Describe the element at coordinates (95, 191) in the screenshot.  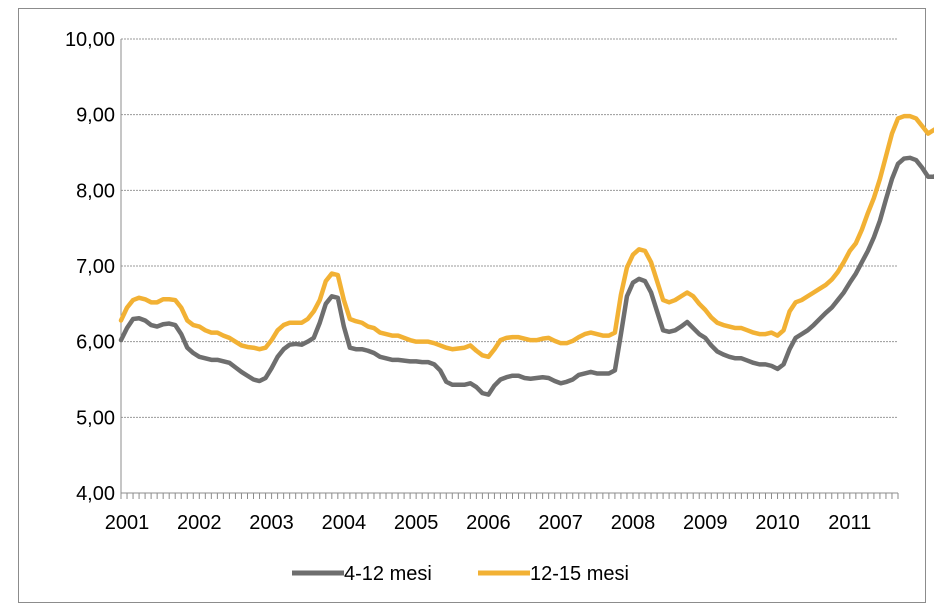
I see `y-tick-label: 8,00` at that location.